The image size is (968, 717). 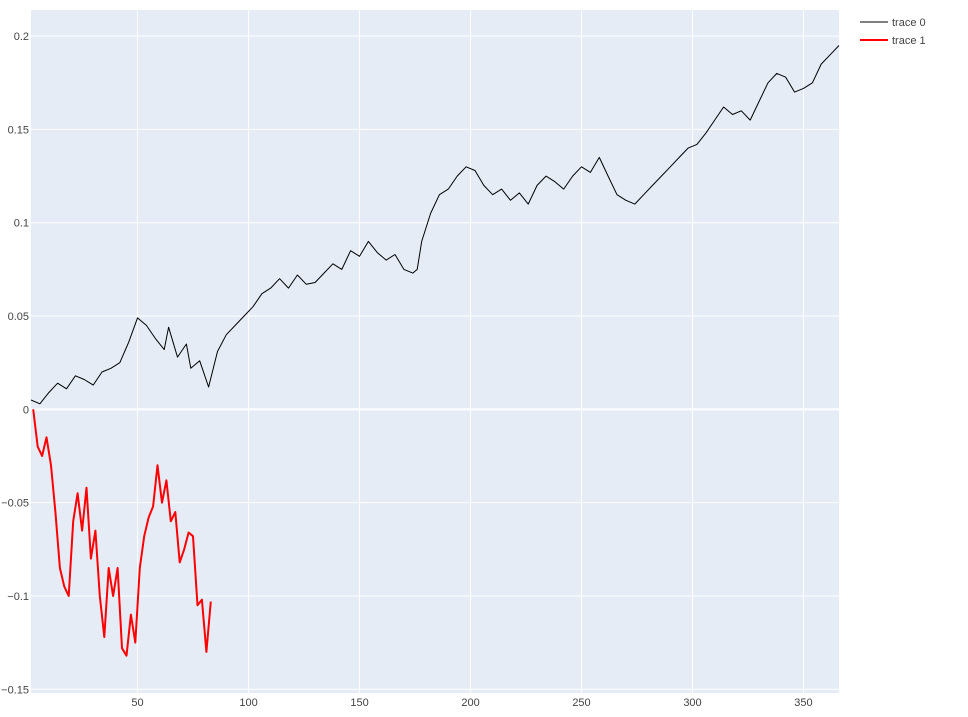 What do you see at coordinates (909, 23) in the screenshot?
I see `legend-label: trace 0` at bounding box center [909, 23].